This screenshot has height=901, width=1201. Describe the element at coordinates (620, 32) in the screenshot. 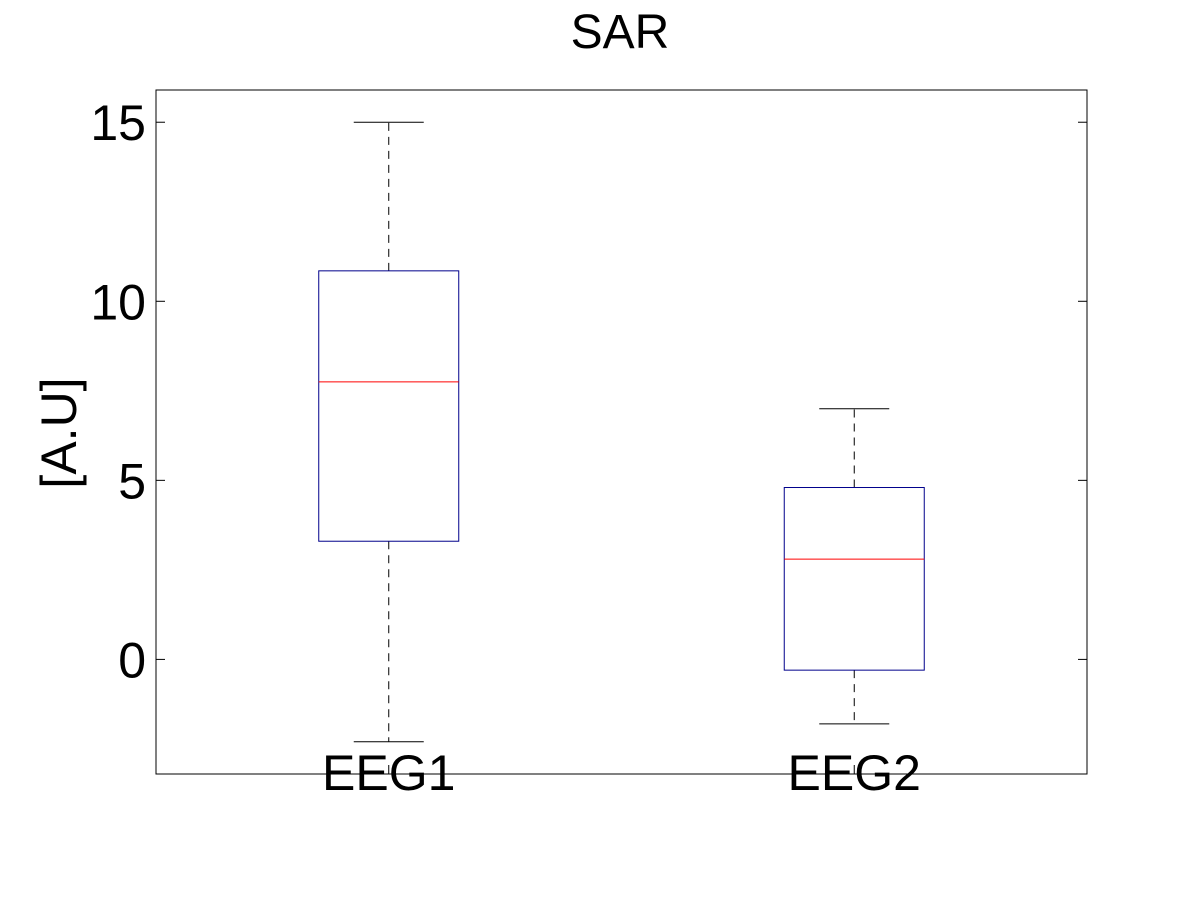

I see `chart-title: SAR` at that location.